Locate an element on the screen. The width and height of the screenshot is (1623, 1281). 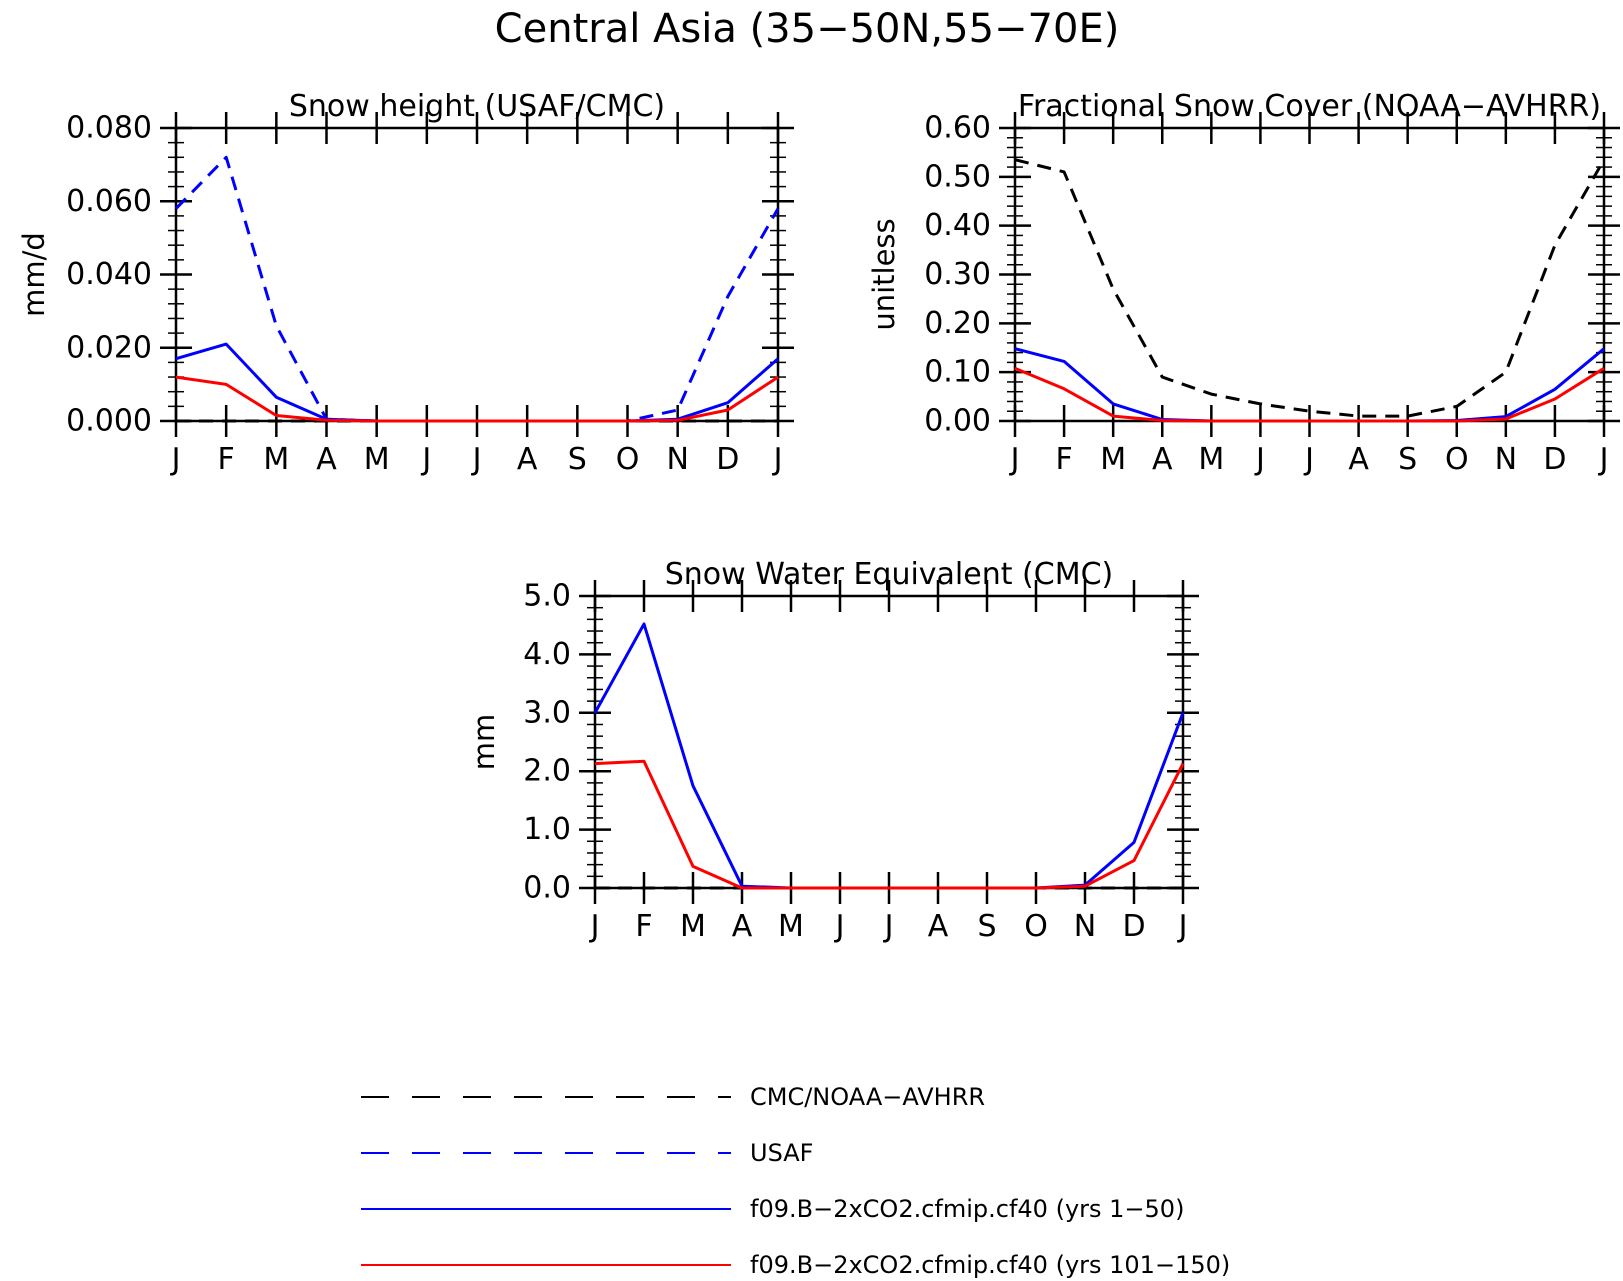
y-tick-label: 0.40 is located at coordinates (957, 225).